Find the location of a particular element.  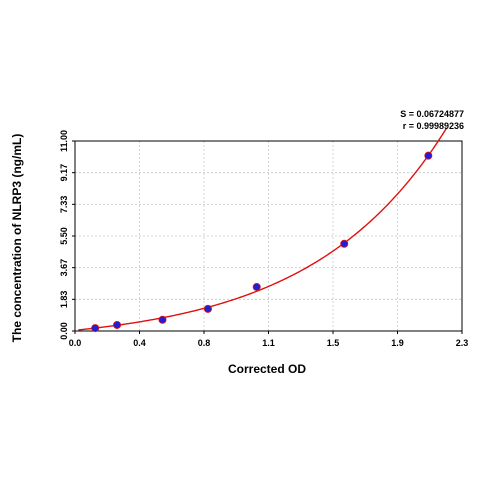

y-tick-label: 0.00 is located at coordinates (64, 331).